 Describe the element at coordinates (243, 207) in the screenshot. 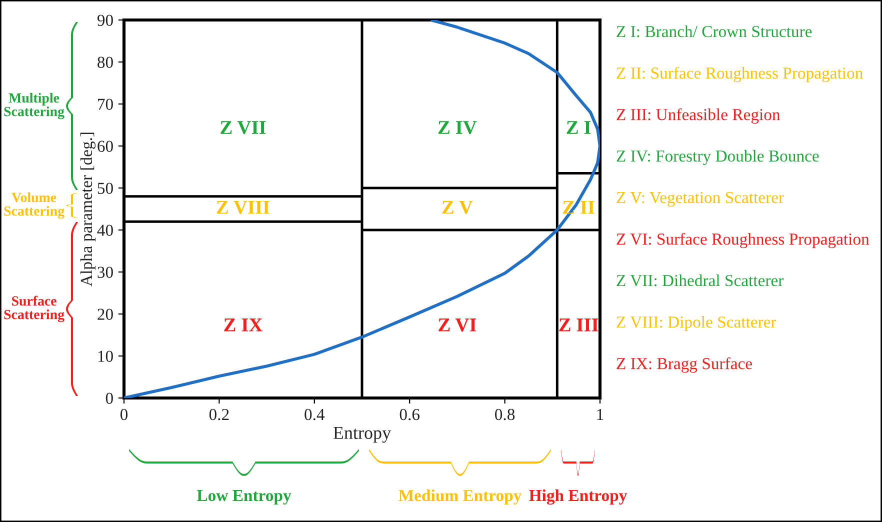

I see `annotation: Z VIII` at that location.